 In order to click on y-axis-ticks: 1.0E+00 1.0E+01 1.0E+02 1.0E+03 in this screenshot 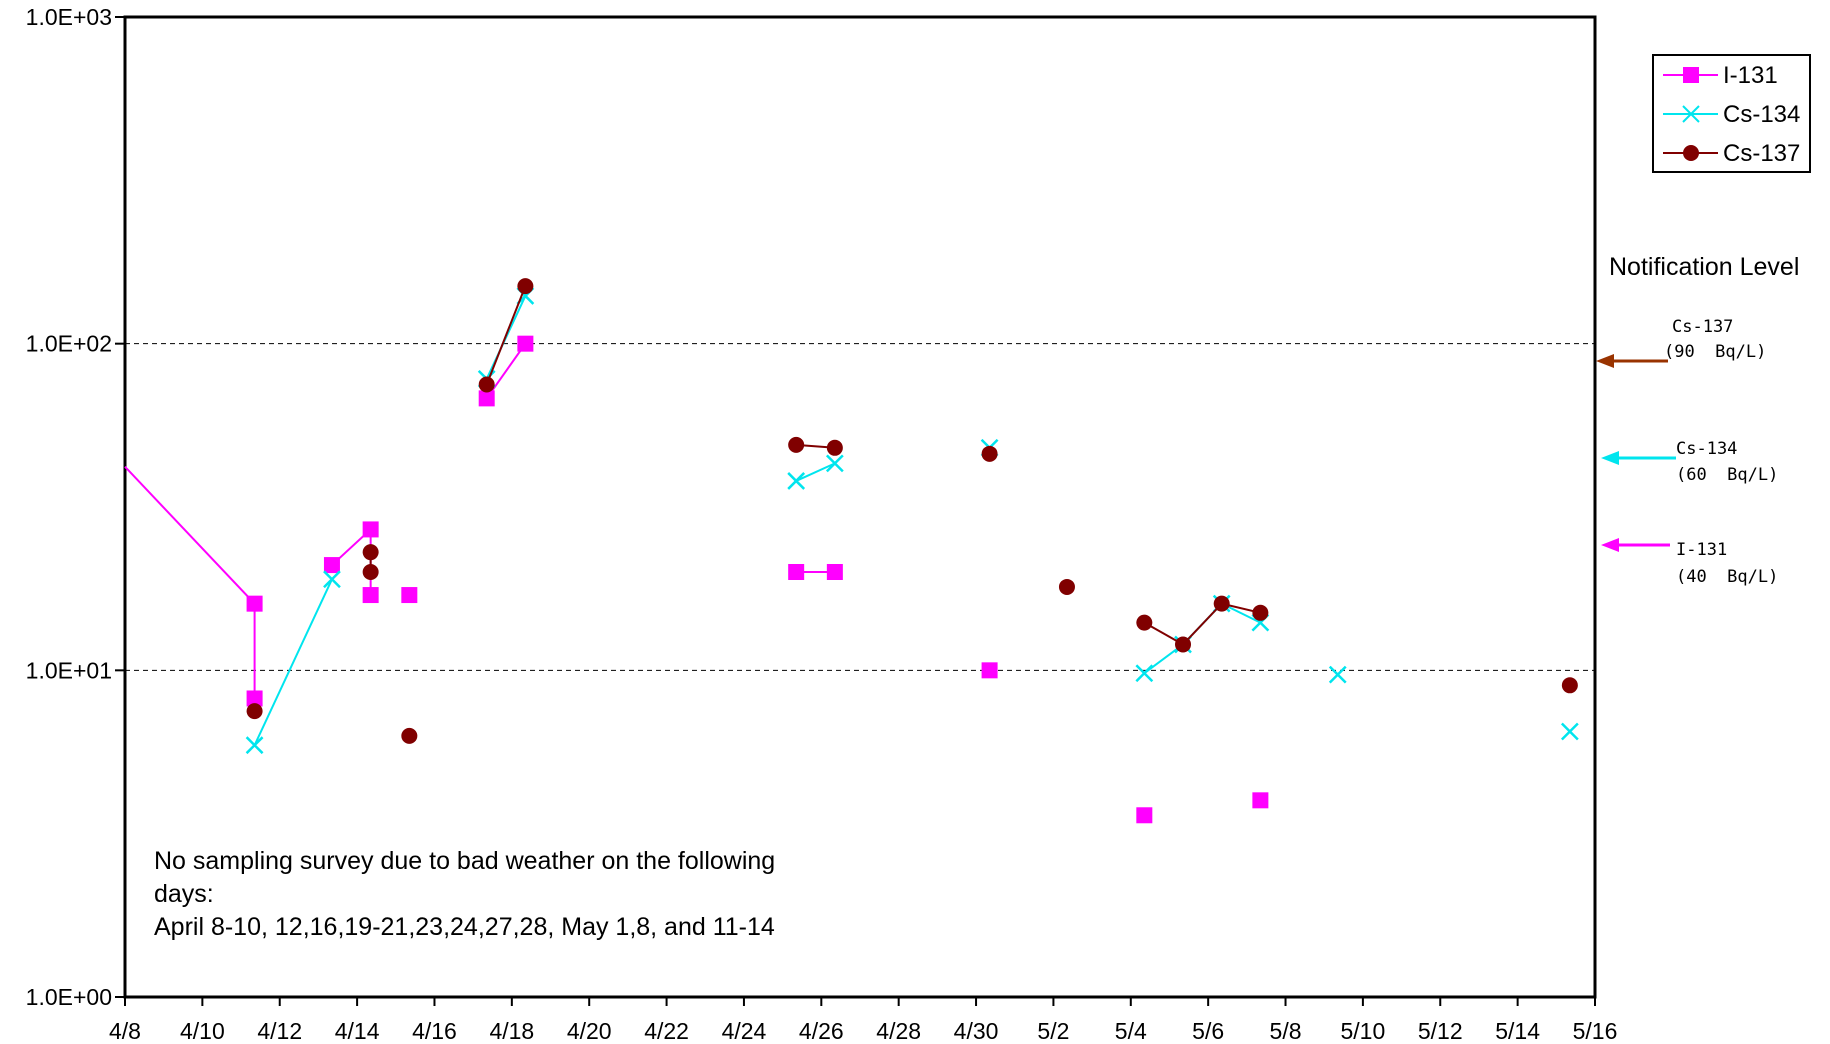, I will do `click(75, 507)`.